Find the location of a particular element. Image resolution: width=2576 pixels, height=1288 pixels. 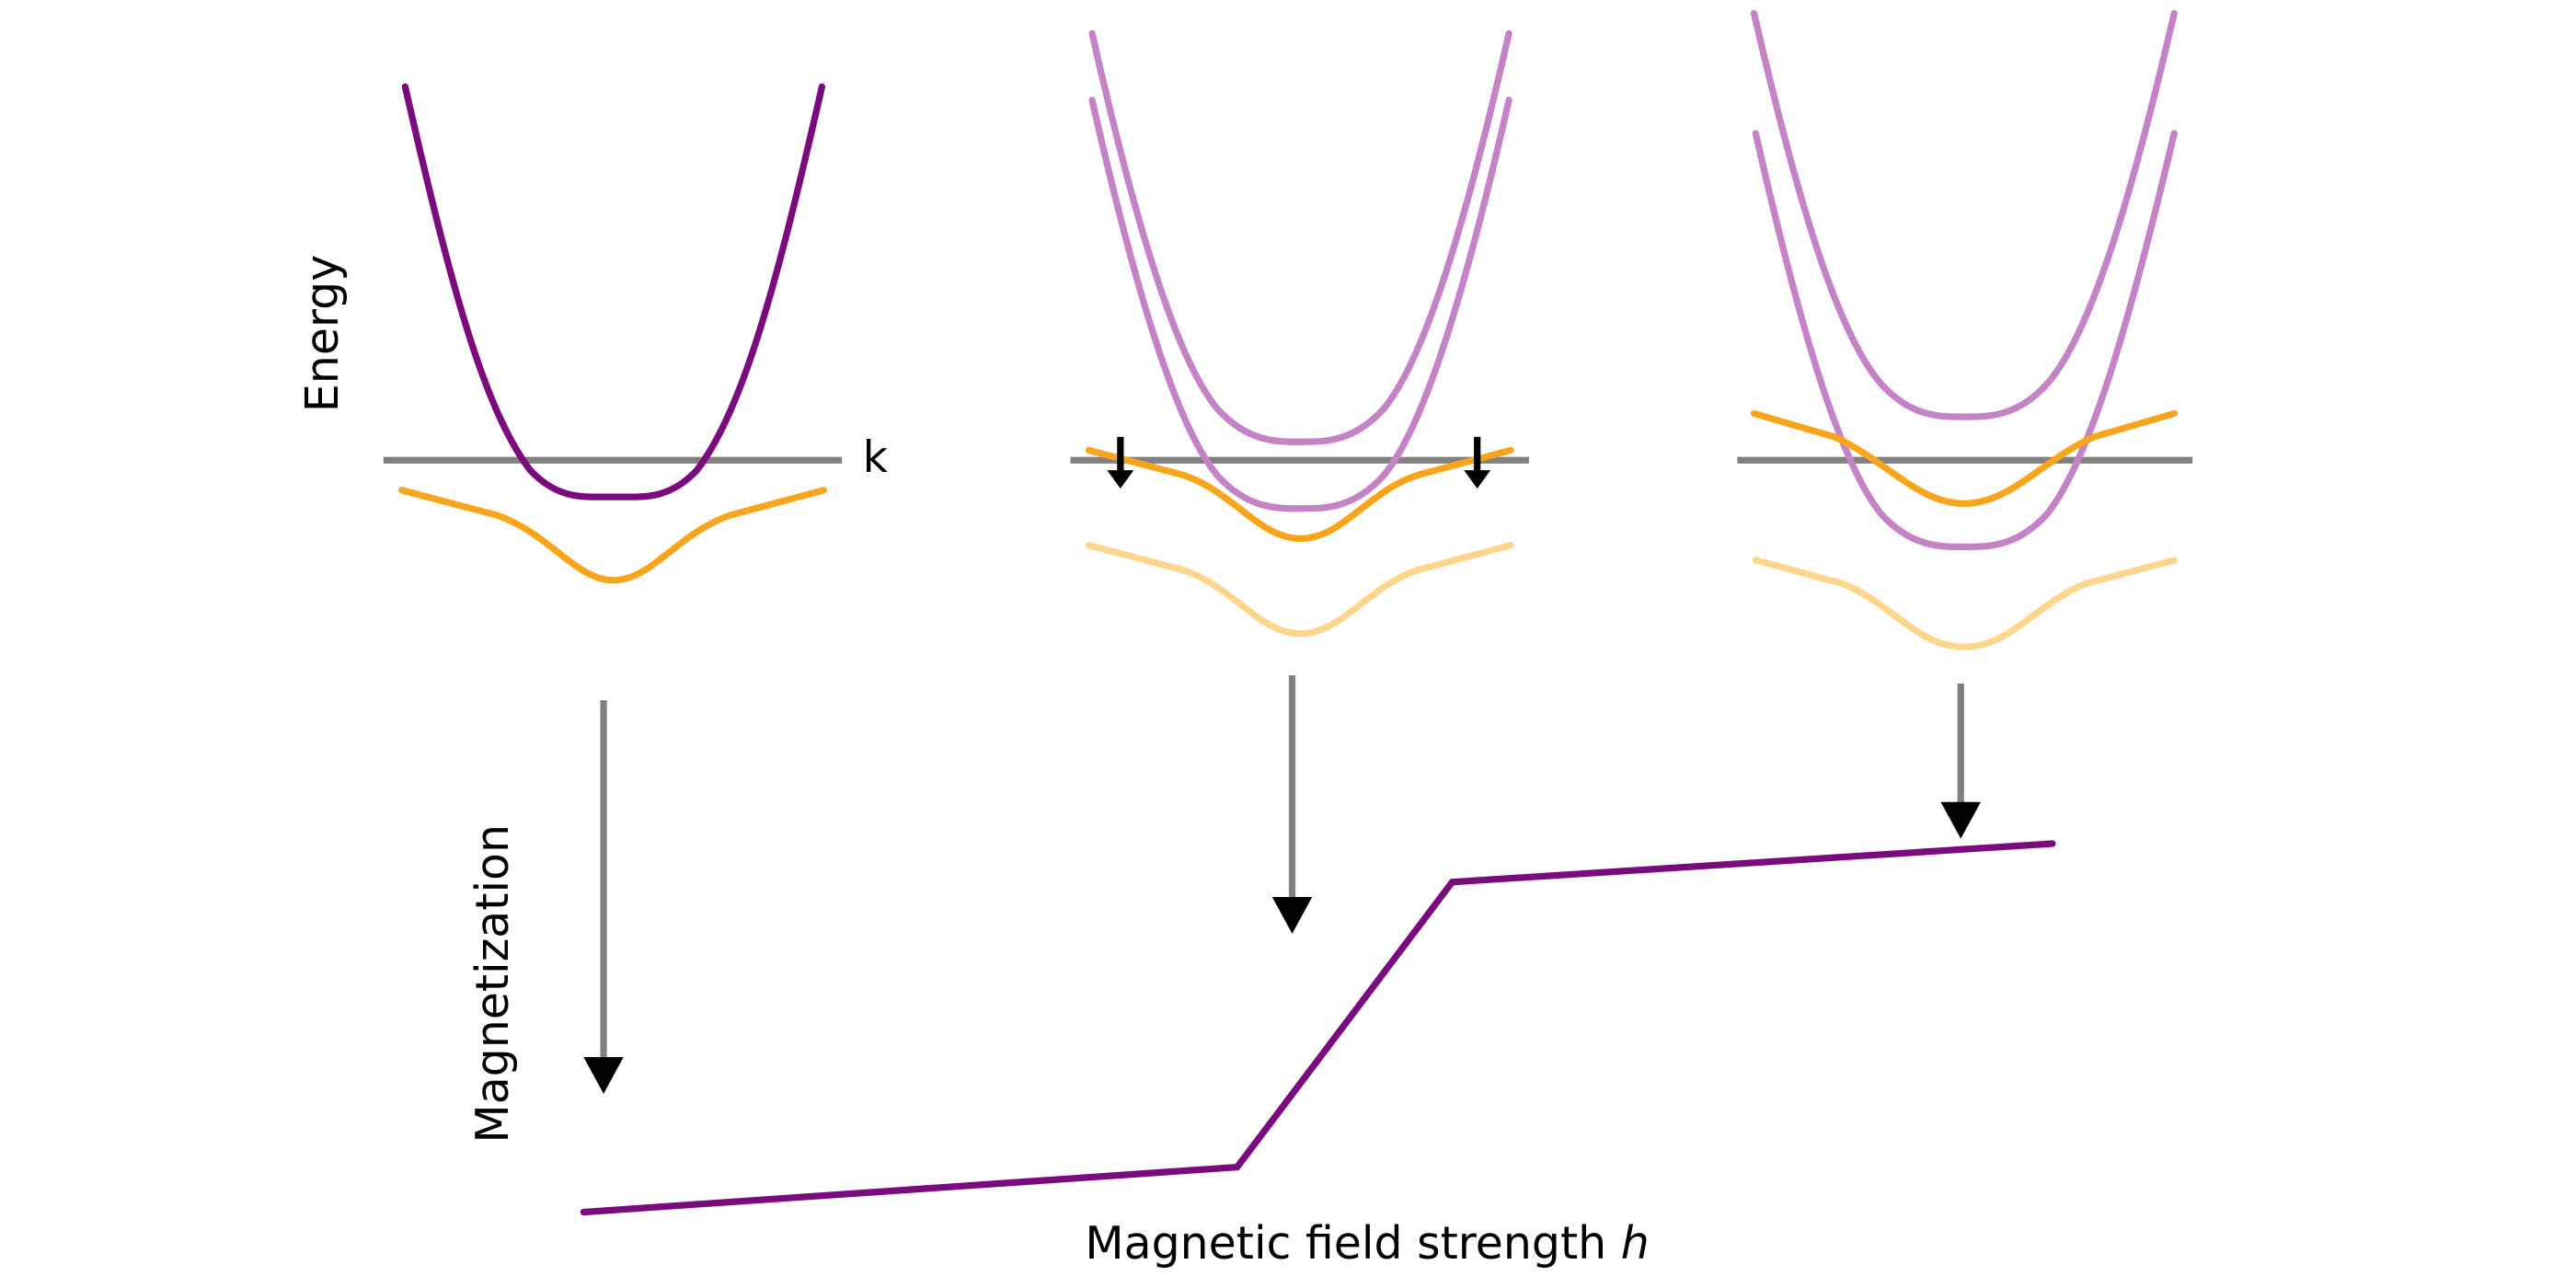

field-label: Magnetic field strength h is located at coordinates (1367, 1242).